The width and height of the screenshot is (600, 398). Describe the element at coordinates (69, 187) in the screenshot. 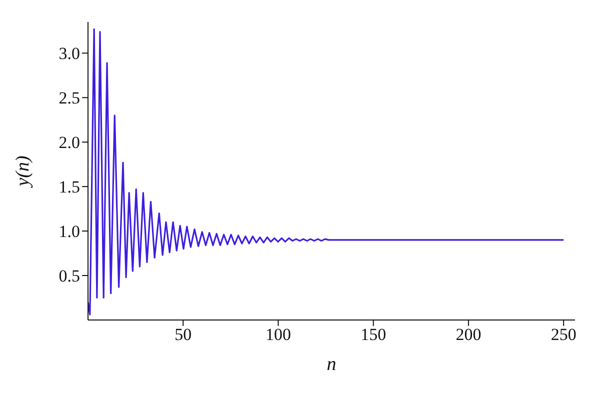

I see `y-tick-label: 1.5` at that location.